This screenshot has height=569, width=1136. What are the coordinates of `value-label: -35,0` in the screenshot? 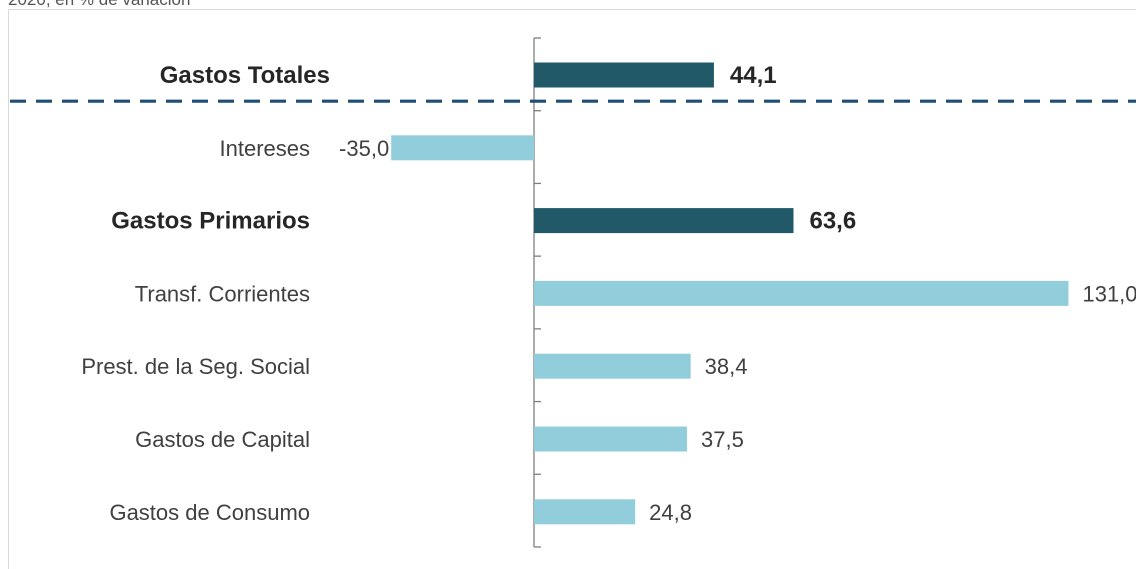 It's located at (364, 148).